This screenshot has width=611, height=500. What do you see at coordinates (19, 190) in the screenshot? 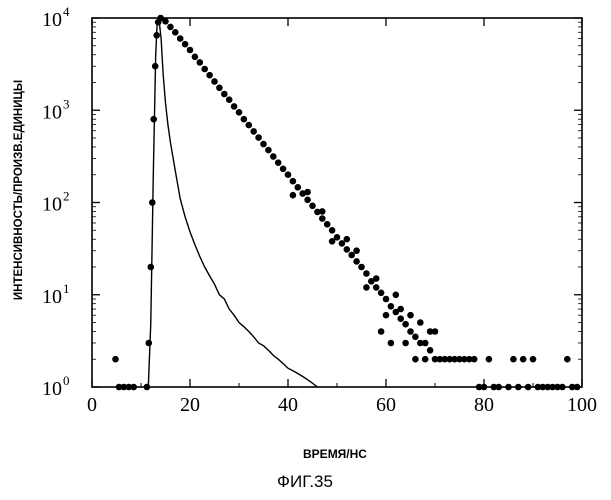
I see `y-axis-label: ИНТЕНСИВНОСТЬ/ПРОИЗВ.ЕДИНИЦЫ` at bounding box center [19, 190].